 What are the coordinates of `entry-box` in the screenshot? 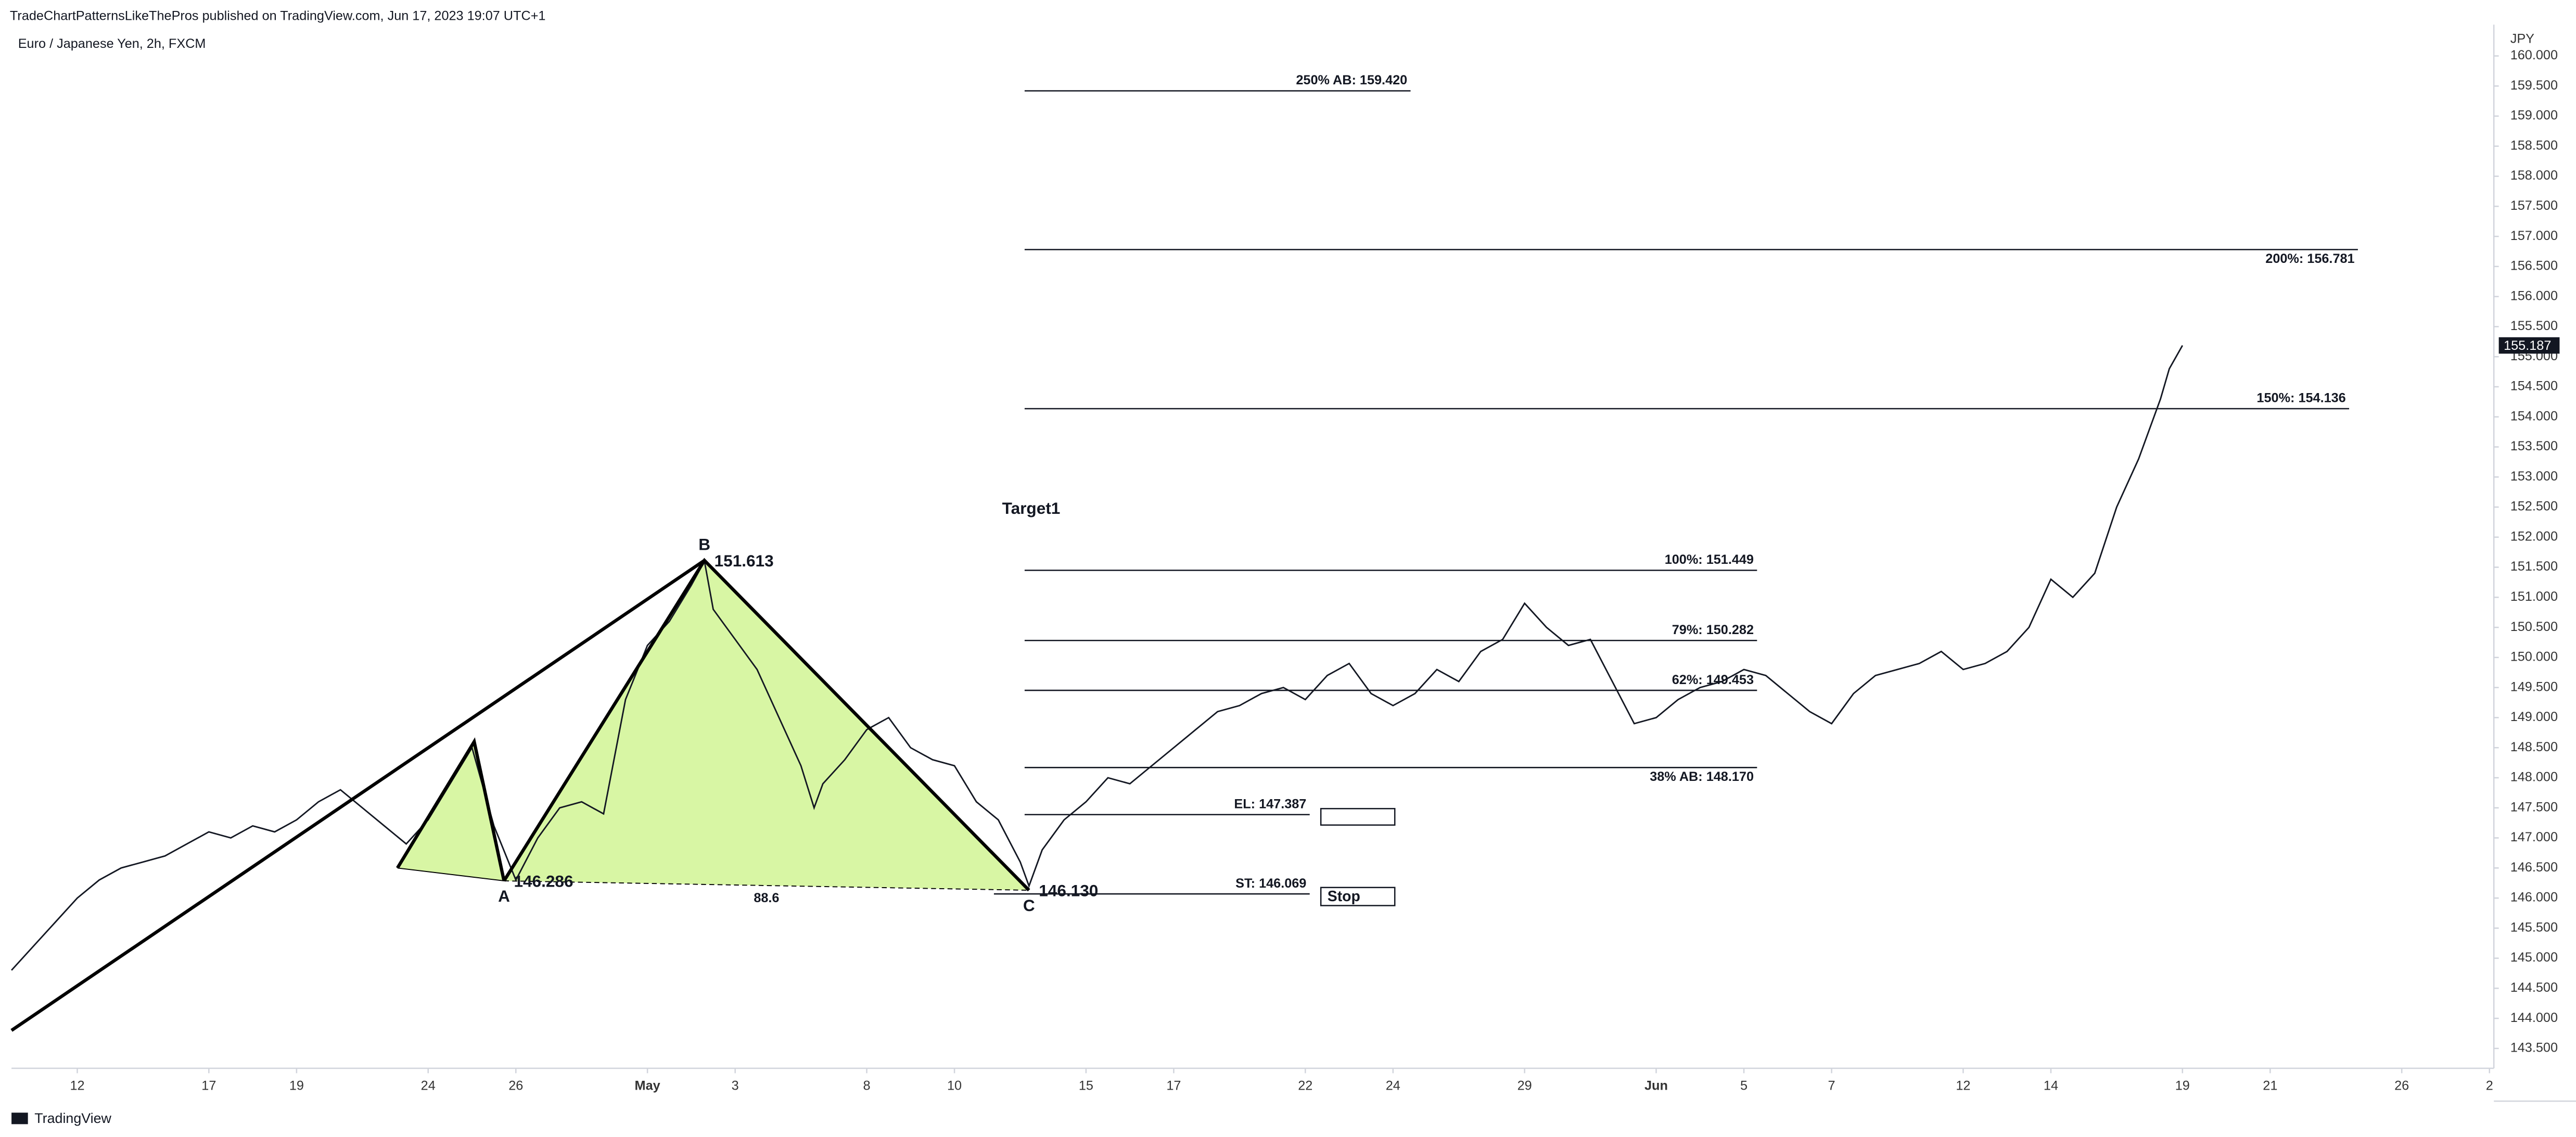 It's located at (1358, 816).